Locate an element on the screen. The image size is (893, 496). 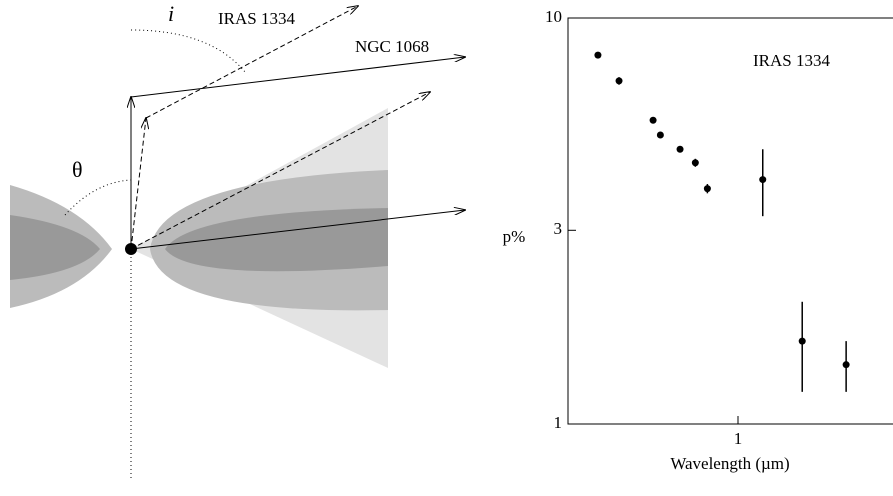
y-axis-label: p% is located at coordinates (514, 236).